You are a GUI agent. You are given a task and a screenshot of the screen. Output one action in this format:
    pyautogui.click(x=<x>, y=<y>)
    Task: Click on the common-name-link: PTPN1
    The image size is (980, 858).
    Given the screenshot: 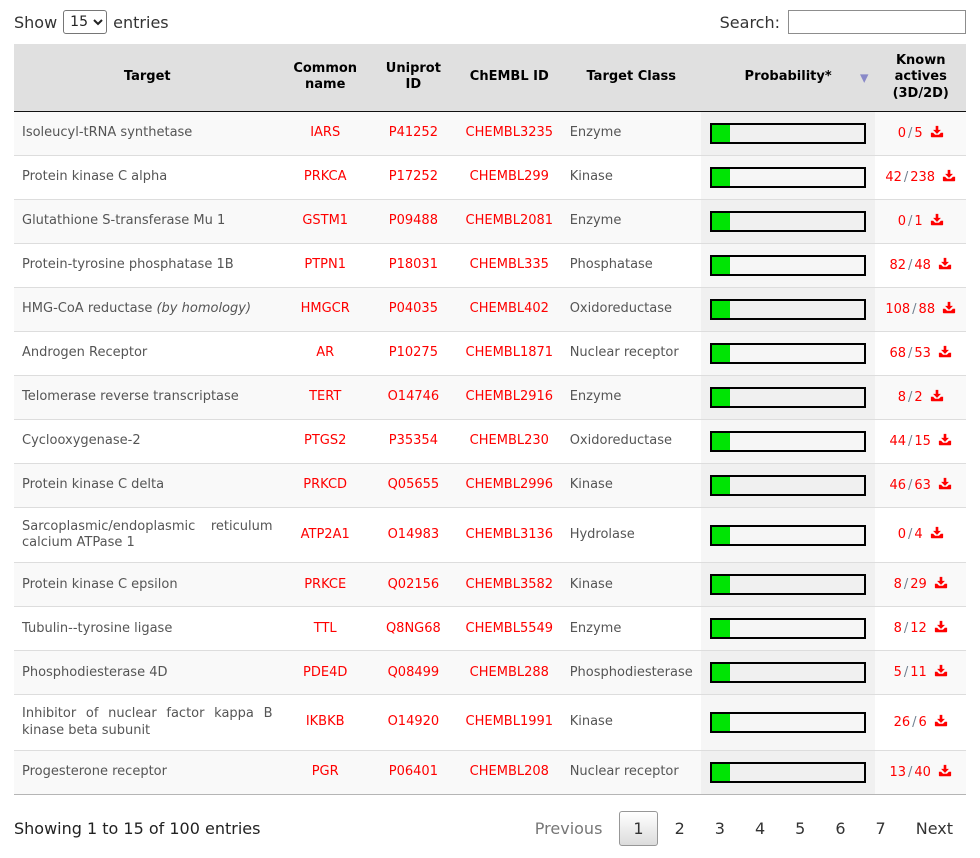 What is the action you would take?
    pyautogui.click(x=325, y=265)
    